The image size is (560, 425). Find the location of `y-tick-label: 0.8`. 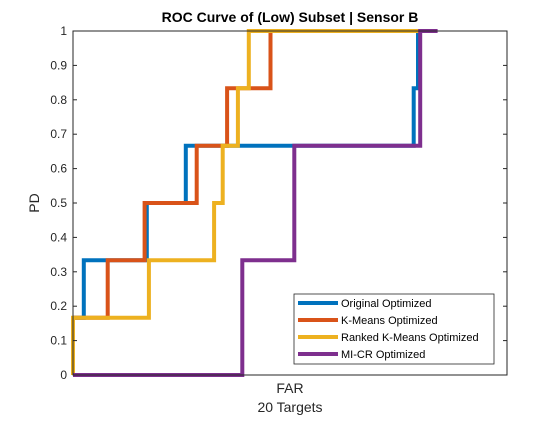

y-tick-label: 0.8 is located at coordinates (58, 100).